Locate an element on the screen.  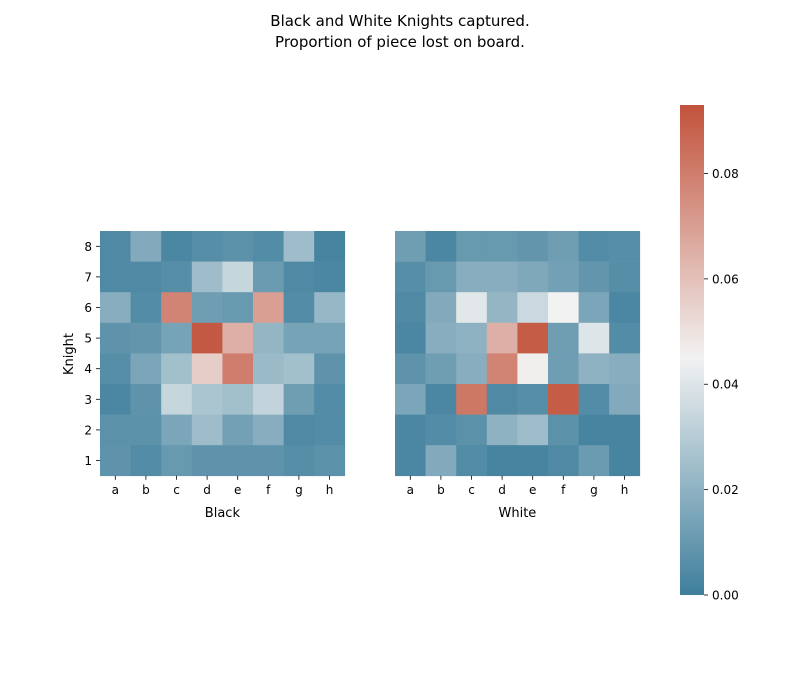
y-tick-label: 2 is located at coordinates (88, 430).